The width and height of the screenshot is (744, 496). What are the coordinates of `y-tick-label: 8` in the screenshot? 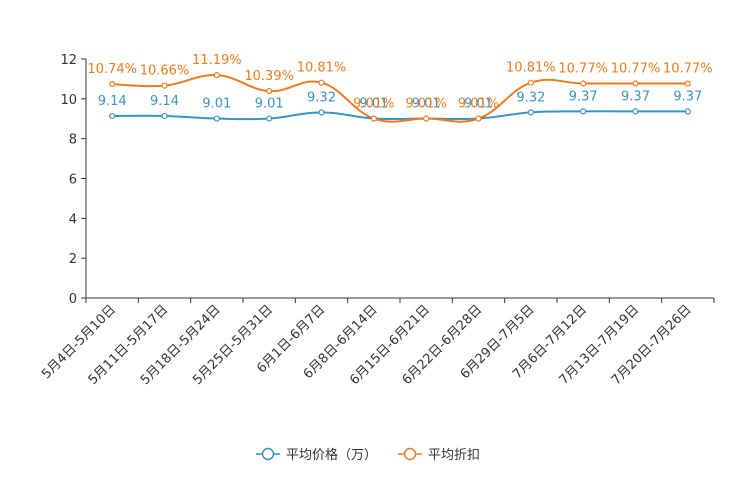 It's located at (73, 140).